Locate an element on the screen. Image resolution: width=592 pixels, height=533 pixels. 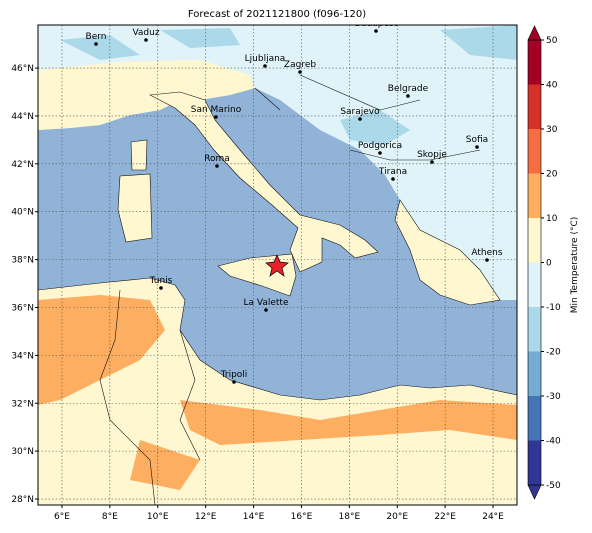
colorbar-tick-label: -50 is located at coordinates (553, 486).